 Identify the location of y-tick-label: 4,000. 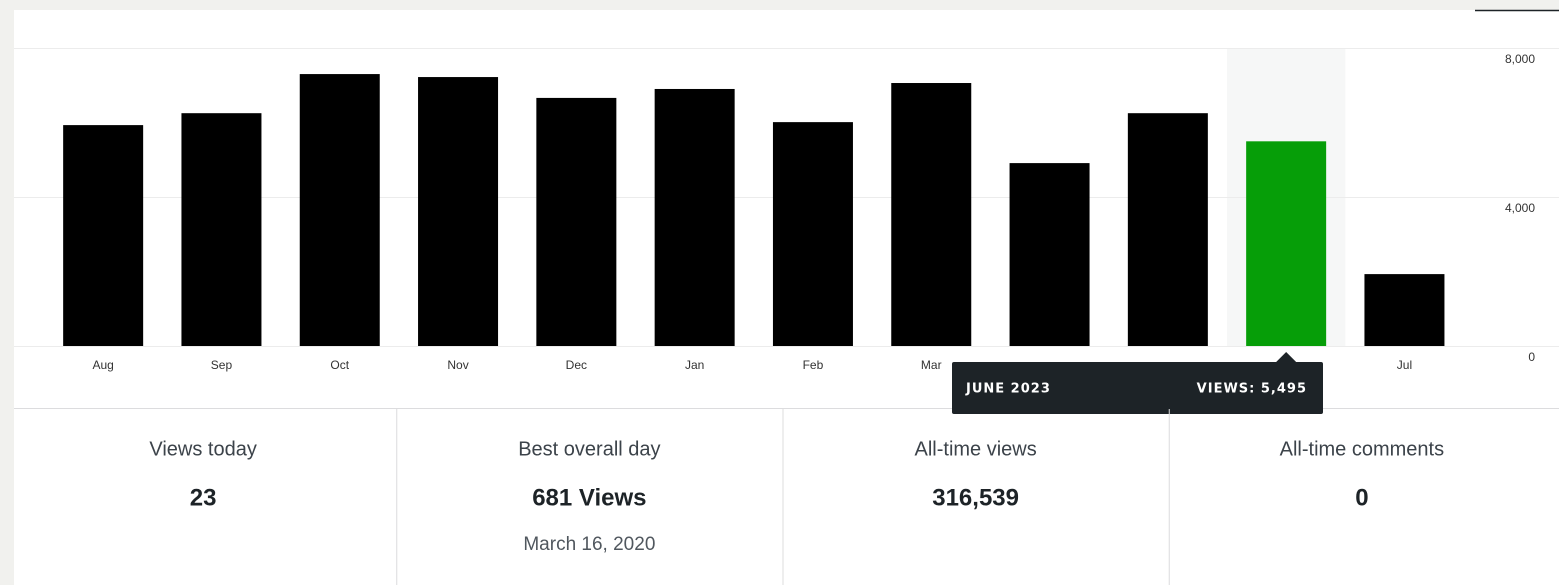
(1520, 208).